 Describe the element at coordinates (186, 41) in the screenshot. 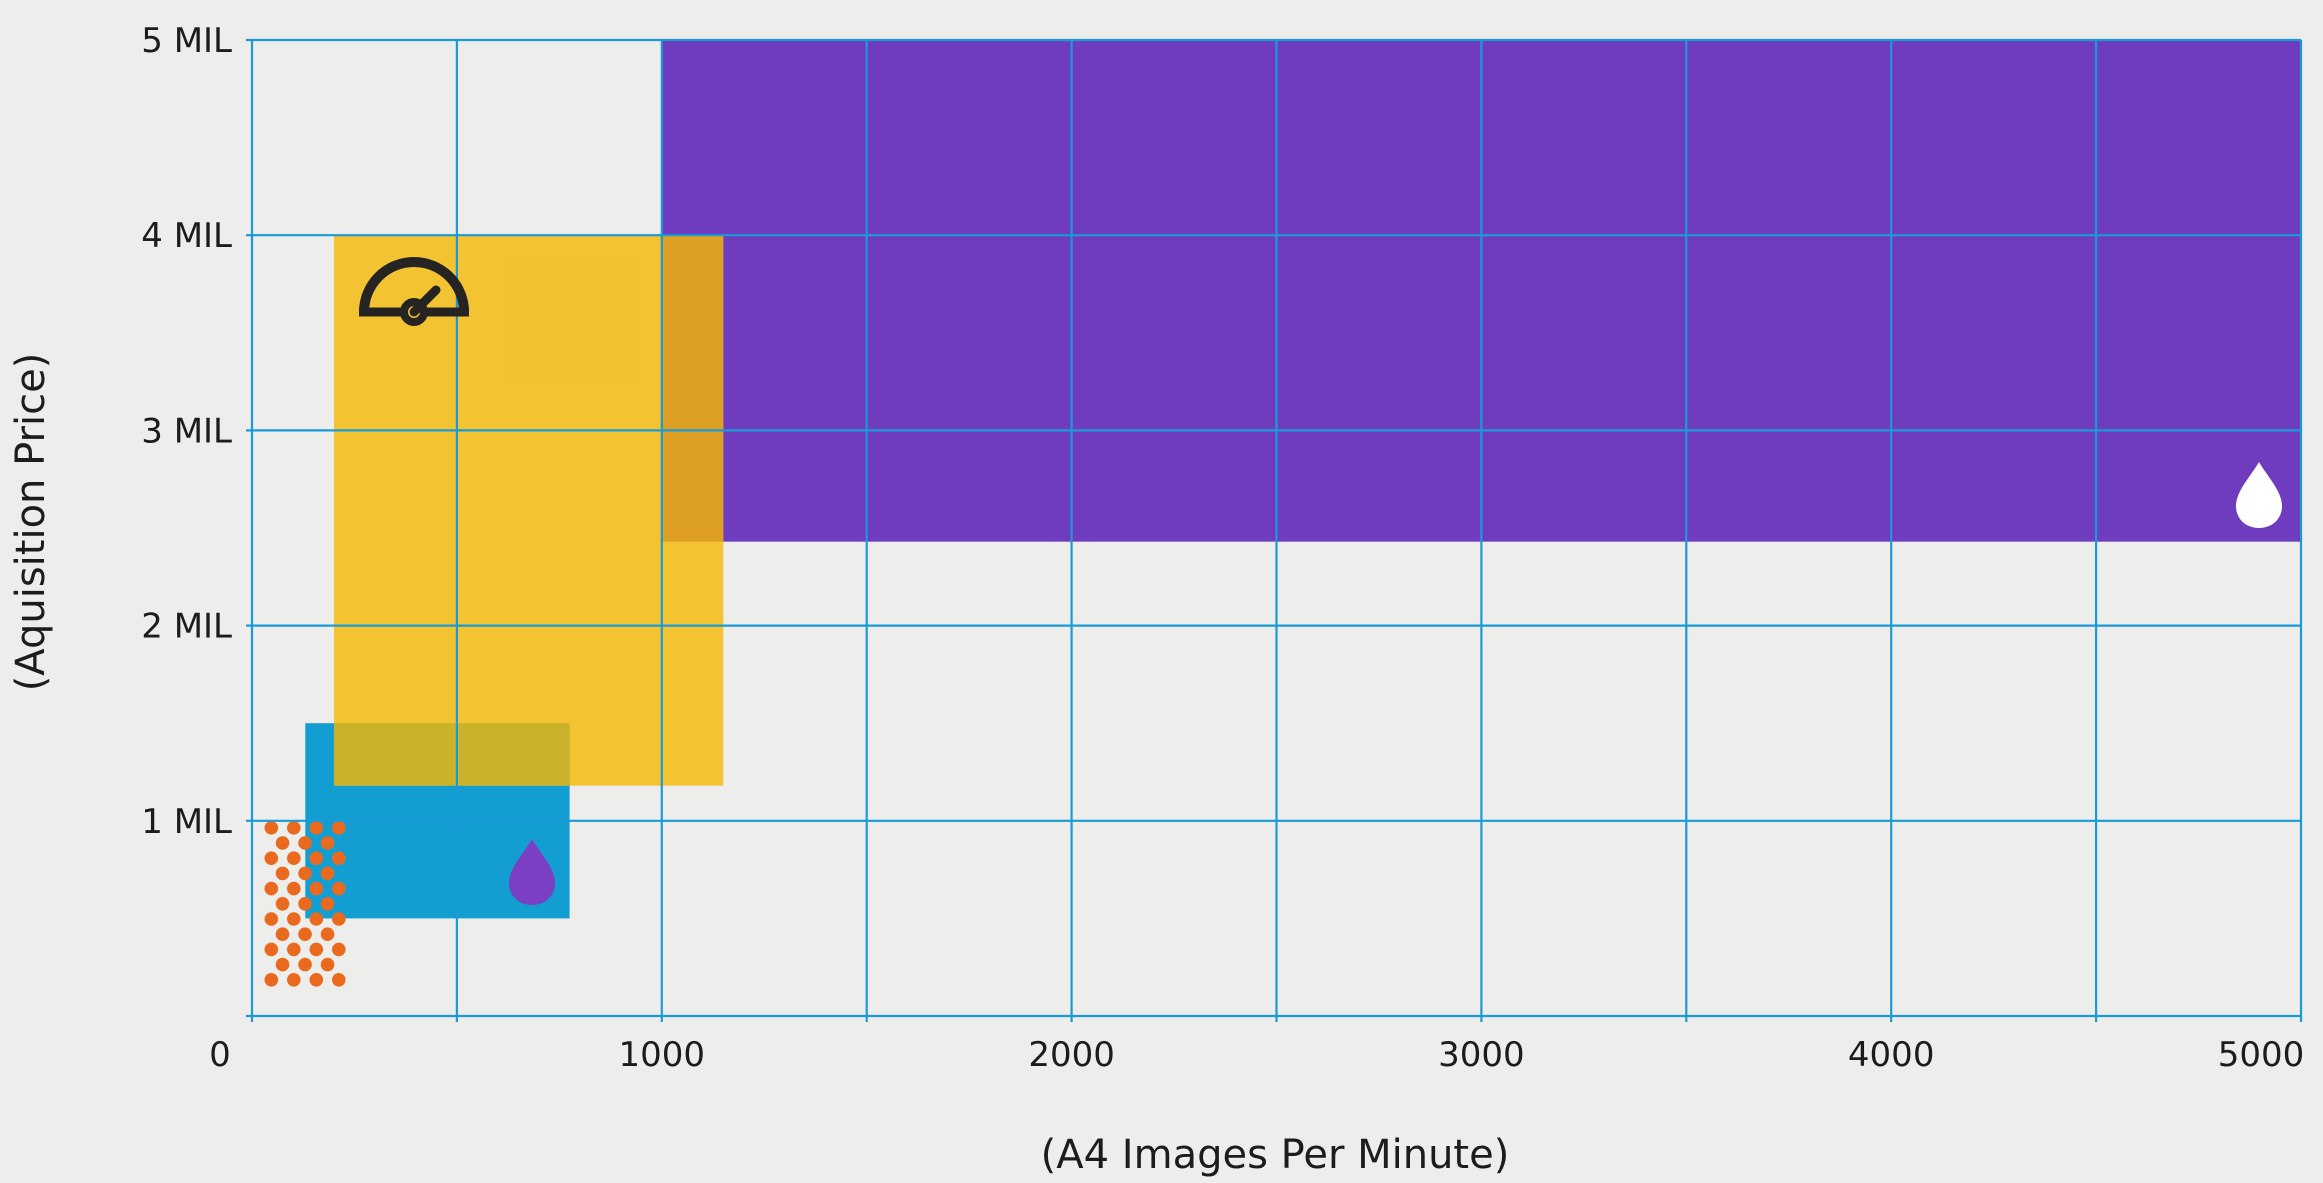

I see `y-tick-label: 5 MIL` at that location.